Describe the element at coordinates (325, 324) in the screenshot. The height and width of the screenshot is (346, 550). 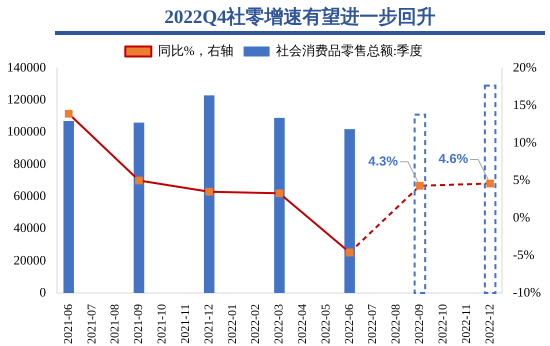
I see `x-tick-label: 2022-05` at that location.